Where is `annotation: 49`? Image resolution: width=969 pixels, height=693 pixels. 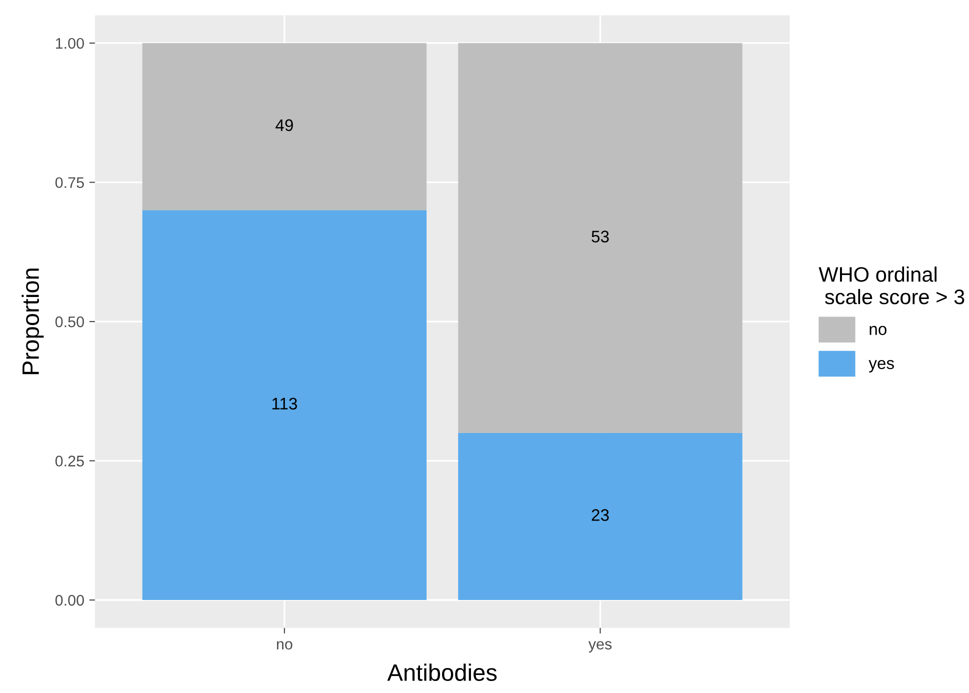
annotation: 49 is located at coordinates (284, 125).